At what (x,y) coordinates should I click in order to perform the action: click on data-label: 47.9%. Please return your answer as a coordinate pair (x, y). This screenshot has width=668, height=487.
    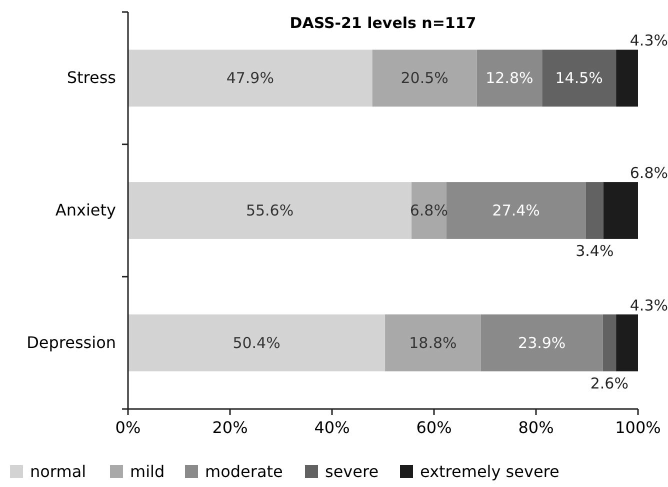
    Looking at the image, I should click on (250, 78).